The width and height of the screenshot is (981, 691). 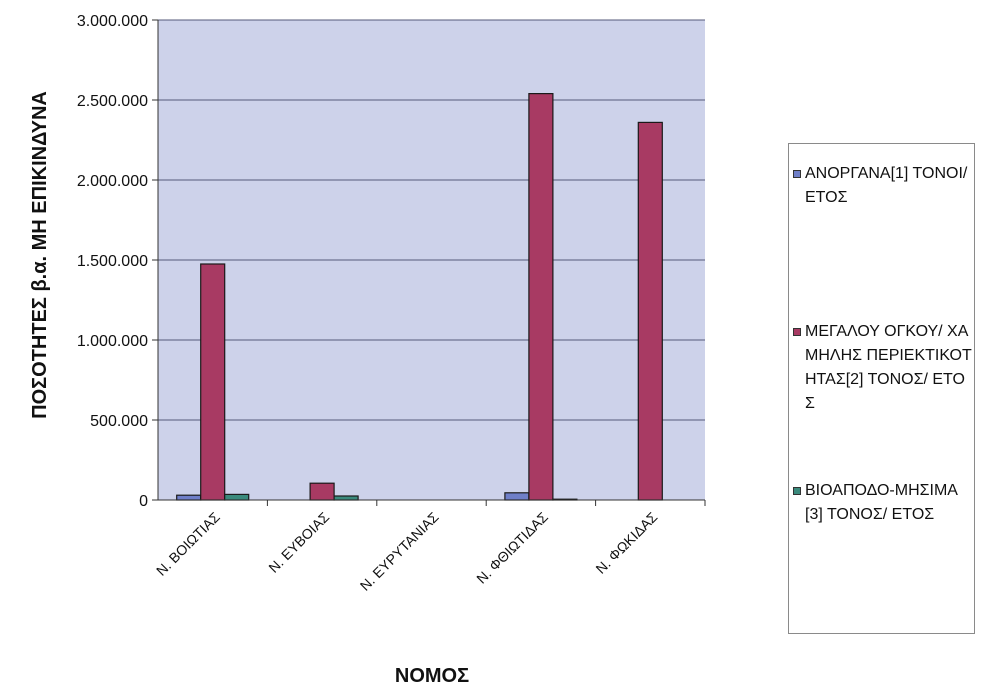 What do you see at coordinates (40, 255) in the screenshot?
I see `y-axis-title: ΠΟΣΟΤΗΤΕΣ β.α. ΜΗ ΕΠΙΚΙΝΔΥΝΑ` at bounding box center [40, 255].